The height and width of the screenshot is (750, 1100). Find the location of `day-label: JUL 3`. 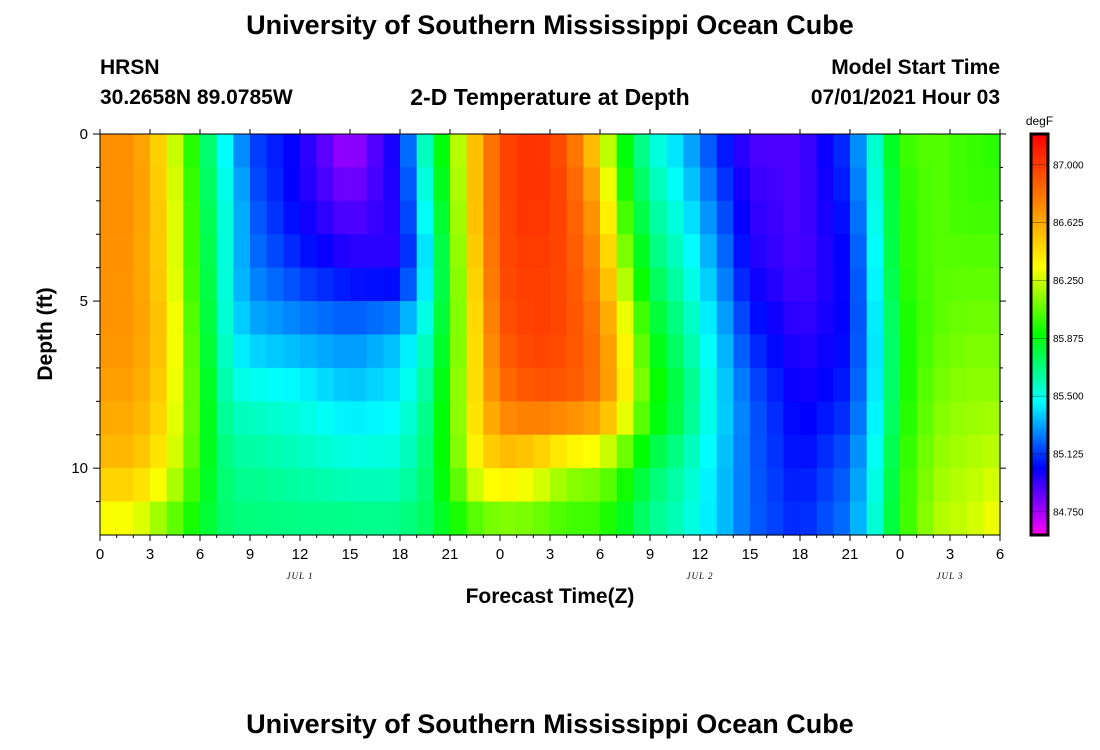

day-label: JUL 3 is located at coordinates (949, 576).